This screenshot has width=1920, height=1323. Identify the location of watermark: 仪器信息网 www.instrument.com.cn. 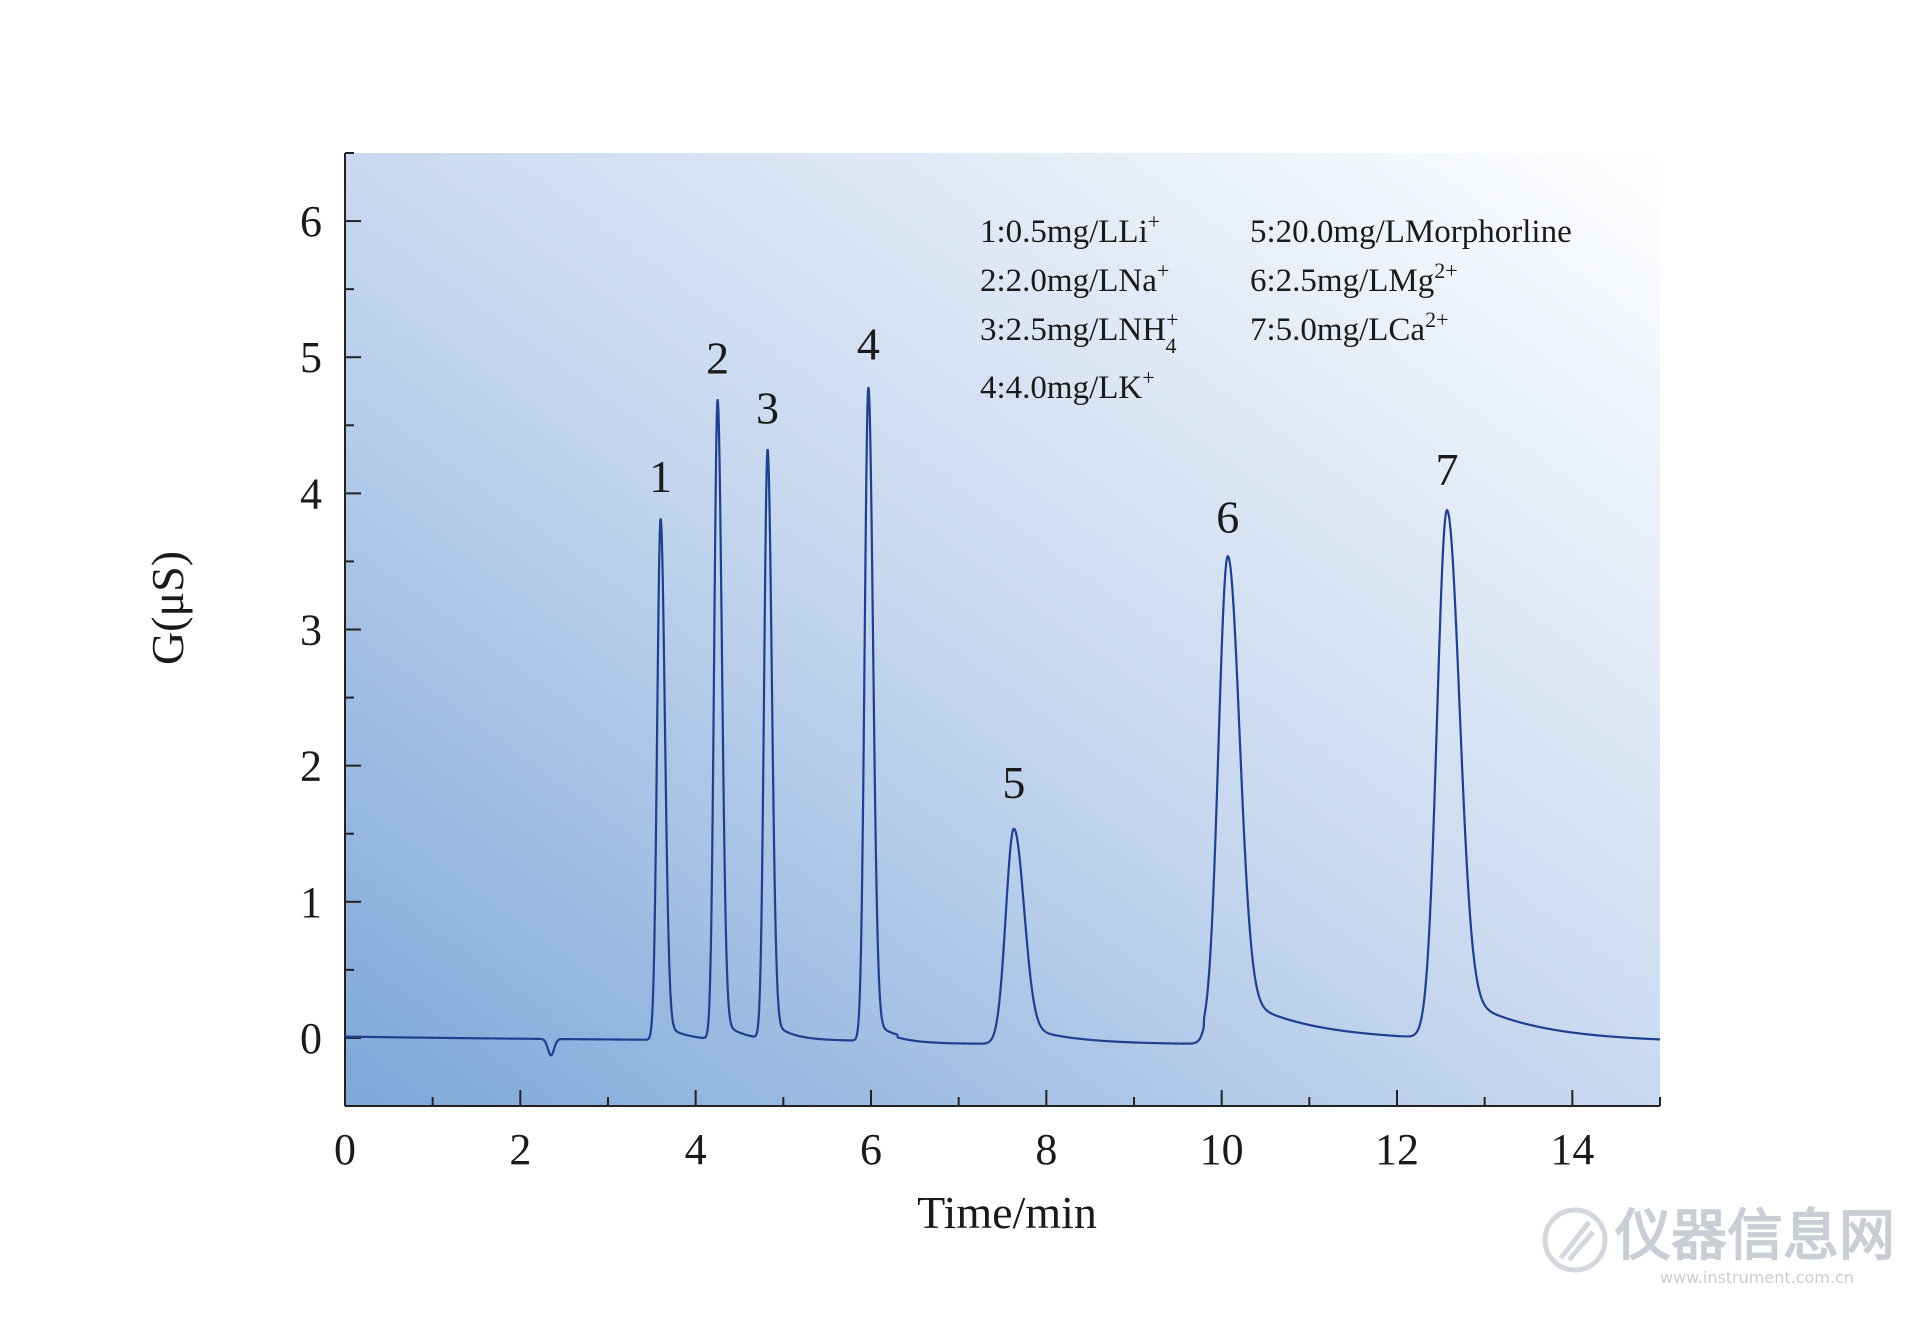
(1718, 1245).